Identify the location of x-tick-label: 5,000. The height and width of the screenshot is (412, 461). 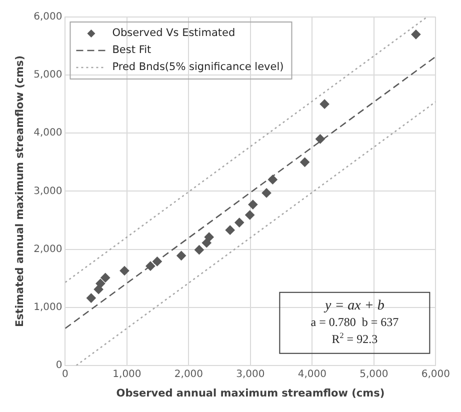
(374, 374).